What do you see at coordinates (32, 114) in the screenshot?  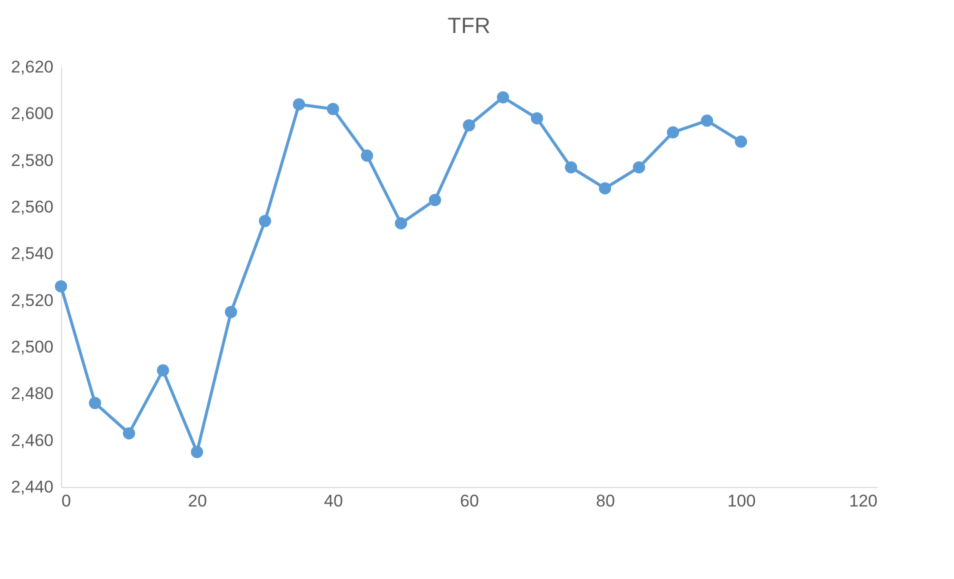 I see `y-tick-label: 2,600` at bounding box center [32, 114].